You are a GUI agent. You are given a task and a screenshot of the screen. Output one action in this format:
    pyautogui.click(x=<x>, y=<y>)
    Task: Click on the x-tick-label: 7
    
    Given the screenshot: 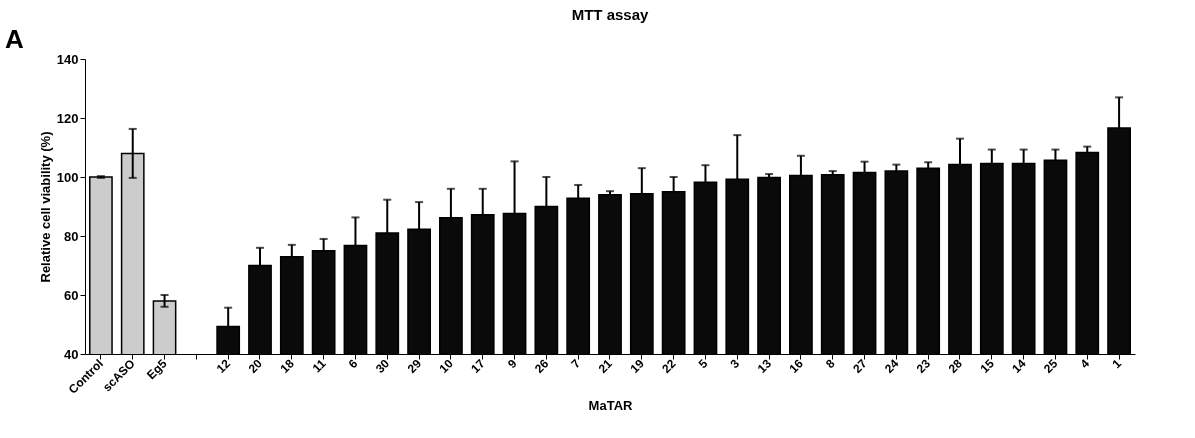 What is the action you would take?
    pyautogui.click(x=576, y=364)
    